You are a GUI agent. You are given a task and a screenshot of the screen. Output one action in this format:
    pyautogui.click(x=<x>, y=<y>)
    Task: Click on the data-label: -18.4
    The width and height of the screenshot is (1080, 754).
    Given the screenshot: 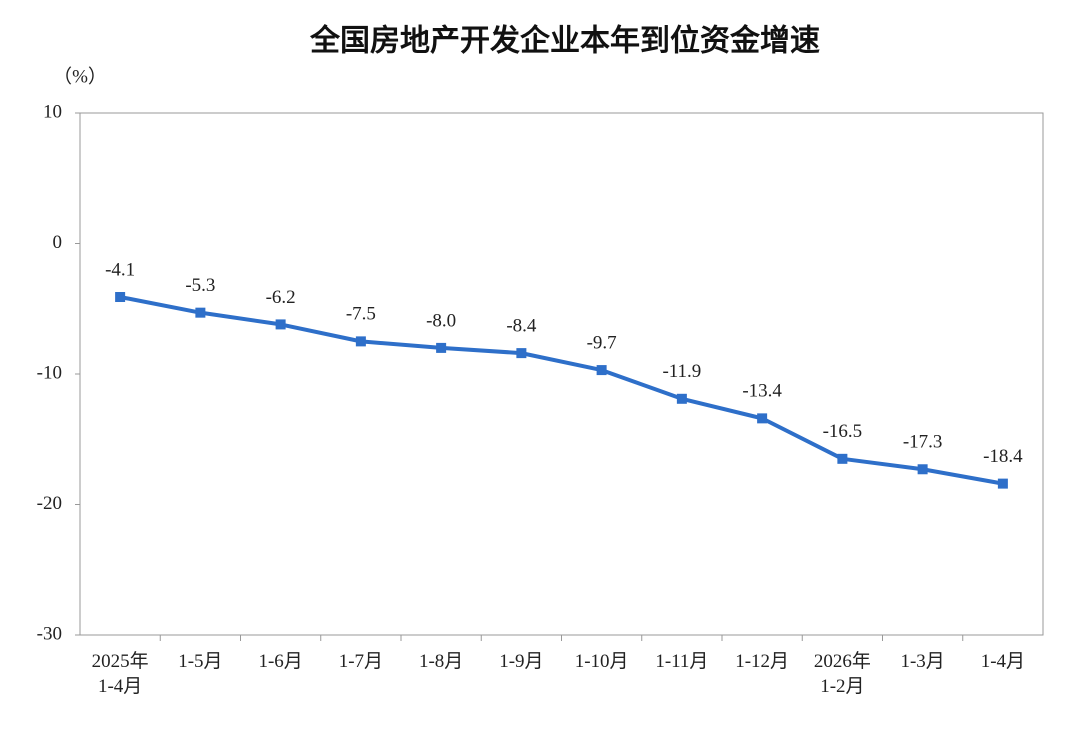 What is the action you would take?
    pyautogui.click(x=1003, y=456)
    